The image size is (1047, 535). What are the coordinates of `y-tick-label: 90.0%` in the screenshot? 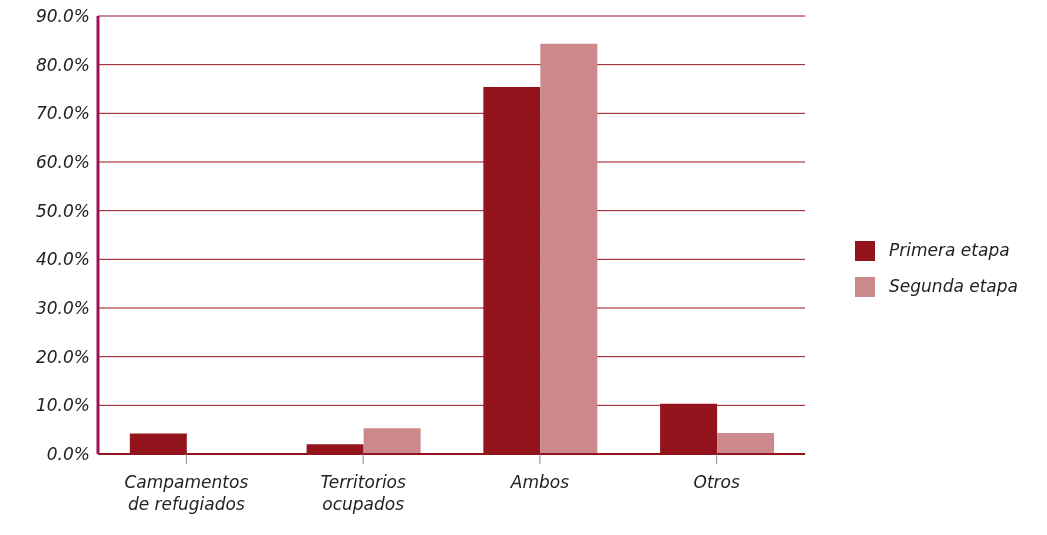 It's located at (62, 16).